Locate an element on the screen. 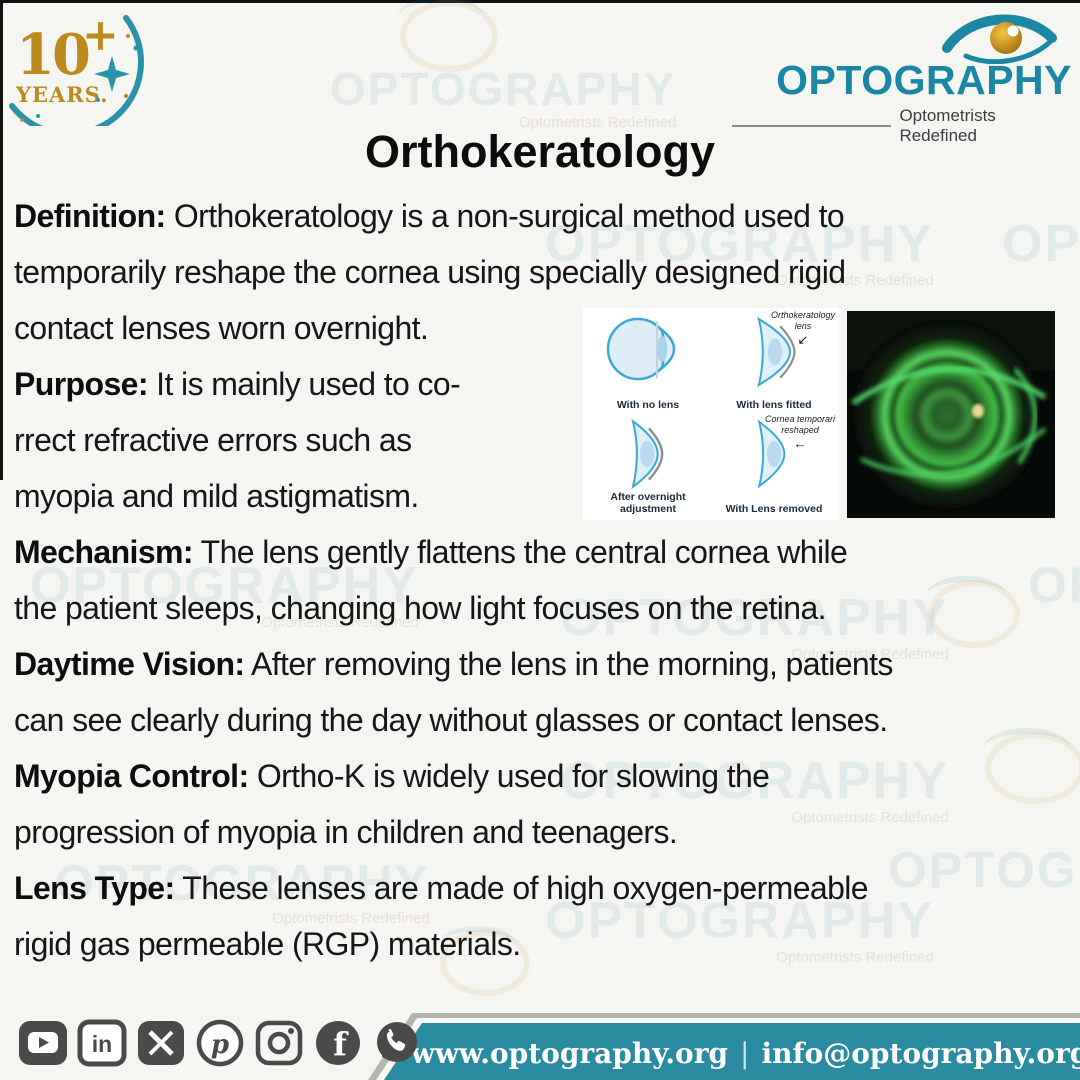 The width and height of the screenshot is (1080, 1080). instagram-icon is located at coordinates (279, 1042).